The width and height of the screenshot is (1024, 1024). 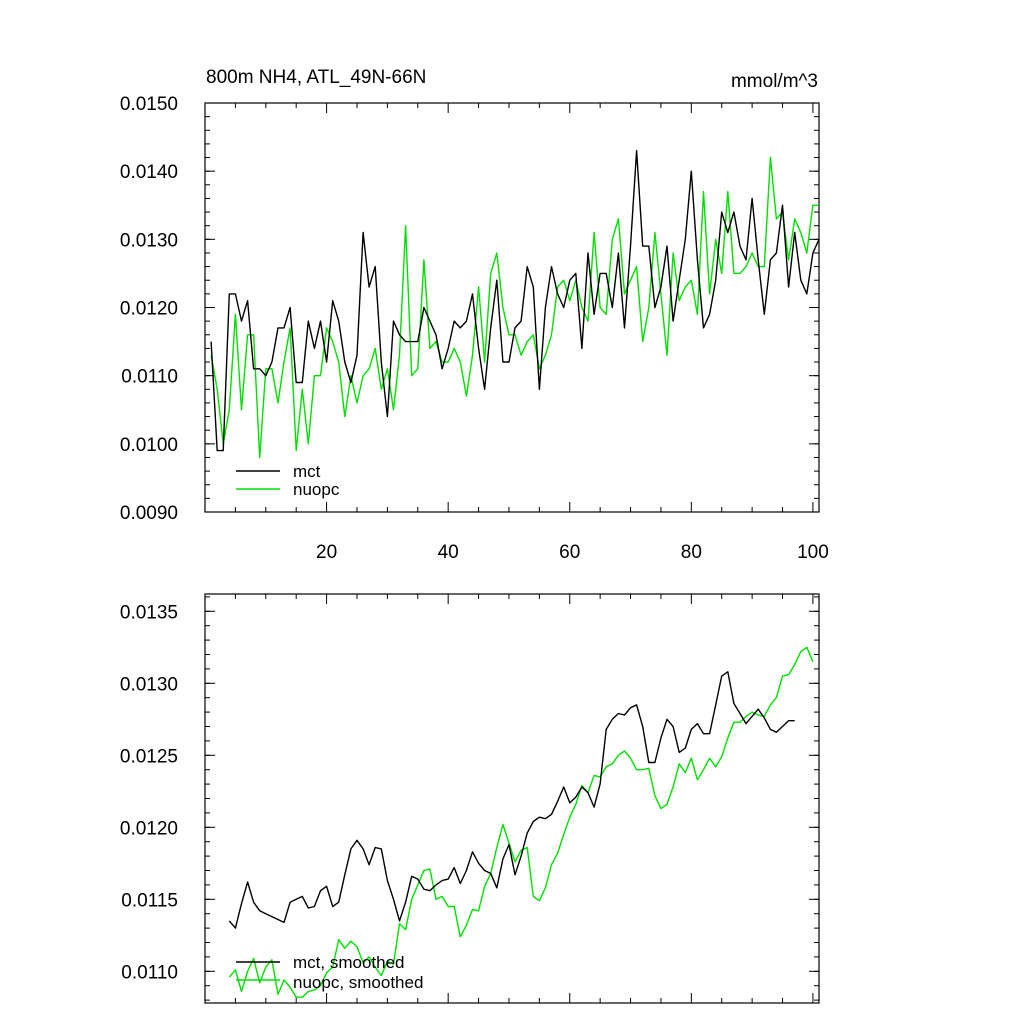 What do you see at coordinates (691, 552) in the screenshot?
I see `x-tick-label: 80` at bounding box center [691, 552].